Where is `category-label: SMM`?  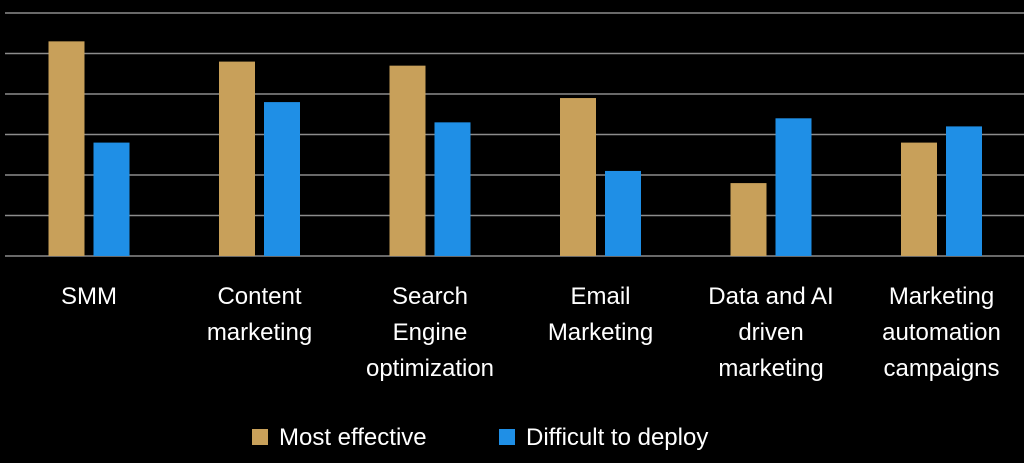
category-label: SMM is located at coordinates (89, 296).